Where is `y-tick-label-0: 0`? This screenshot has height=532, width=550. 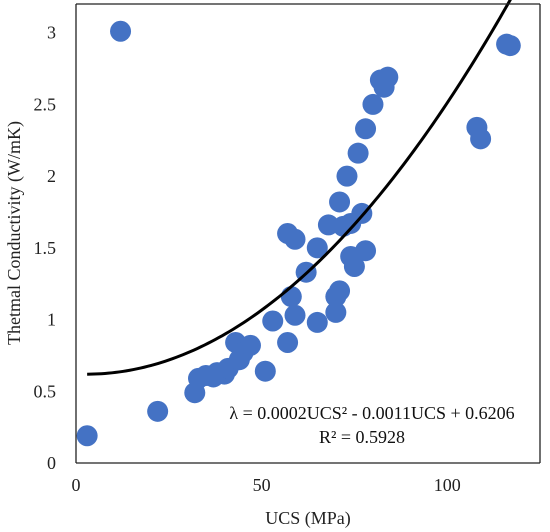
y-tick-label-0: 0 is located at coordinates (51, 463).